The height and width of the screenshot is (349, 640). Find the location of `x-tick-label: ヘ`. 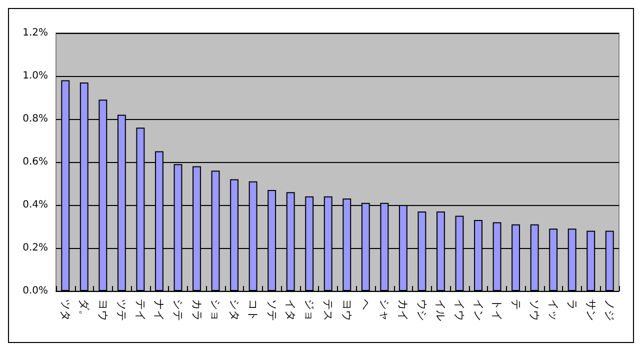

x-tick-label: ヘ is located at coordinates (365, 304).